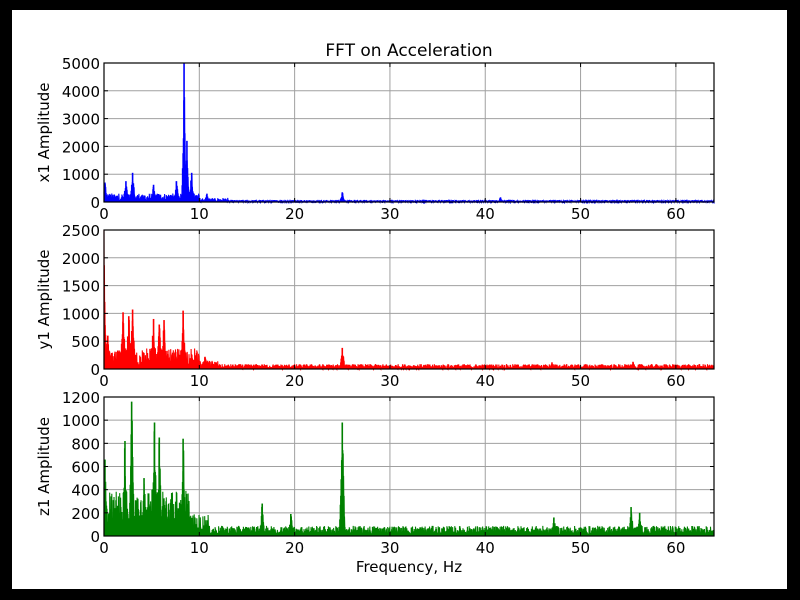 Image resolution: width=800 pixels, height=600 pixels. I want to click on y-tick-label: 600, so click(85, 468).